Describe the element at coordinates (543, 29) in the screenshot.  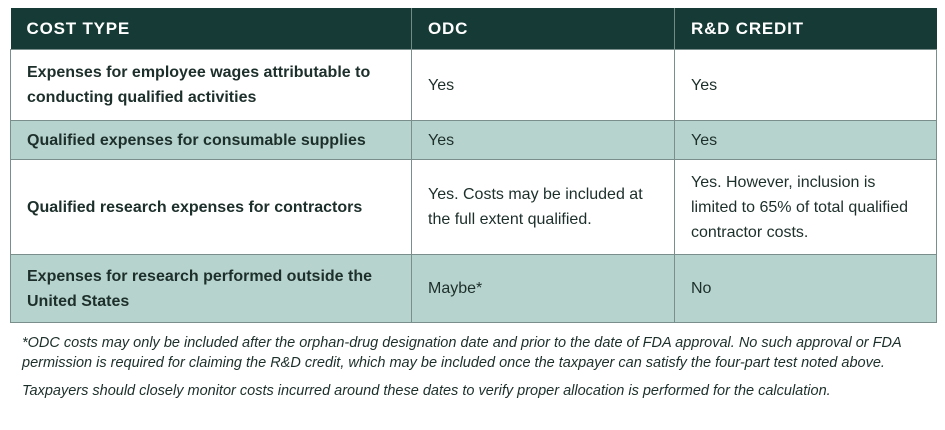
I see `header-odc: ODC` at that location.